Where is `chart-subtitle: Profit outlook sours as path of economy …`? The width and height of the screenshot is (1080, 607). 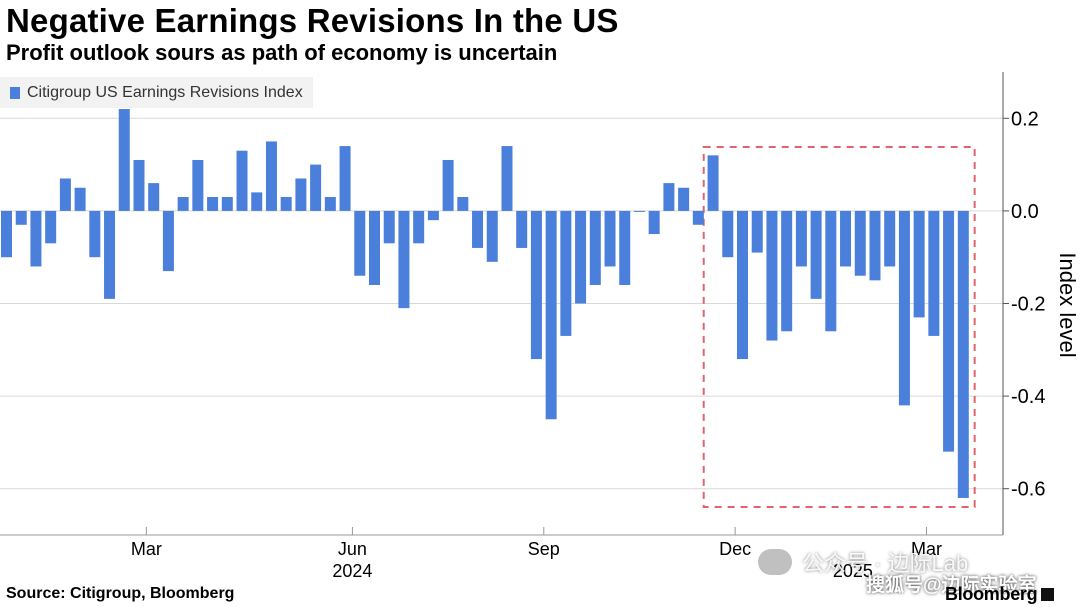
chart-subtitle: Profit outlook sours as path of economy … is located at coordinates (282, 52).